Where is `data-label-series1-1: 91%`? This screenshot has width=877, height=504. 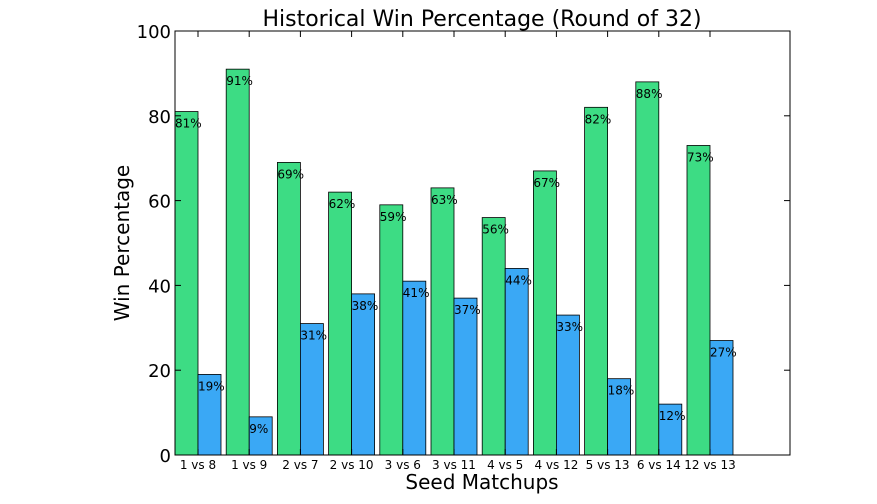 data-label-series1-1: 91% is located at coordinates (239, 81).